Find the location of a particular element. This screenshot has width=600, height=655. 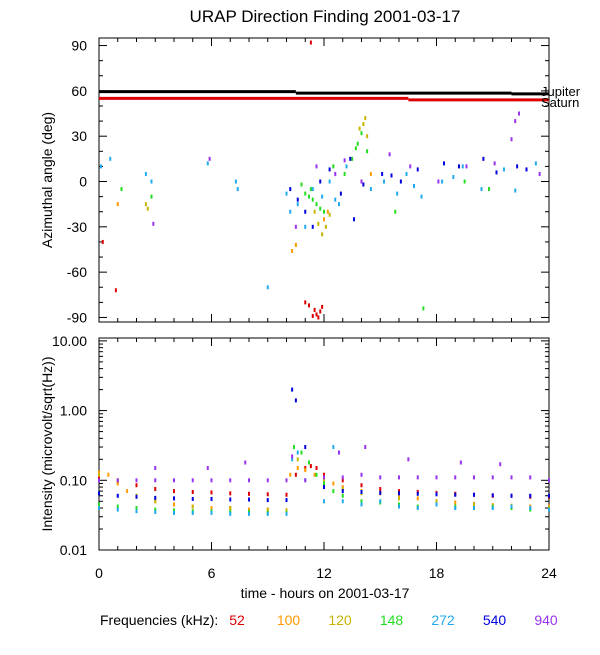

y-tick-label: 30 is located at coordinates (79, 136).